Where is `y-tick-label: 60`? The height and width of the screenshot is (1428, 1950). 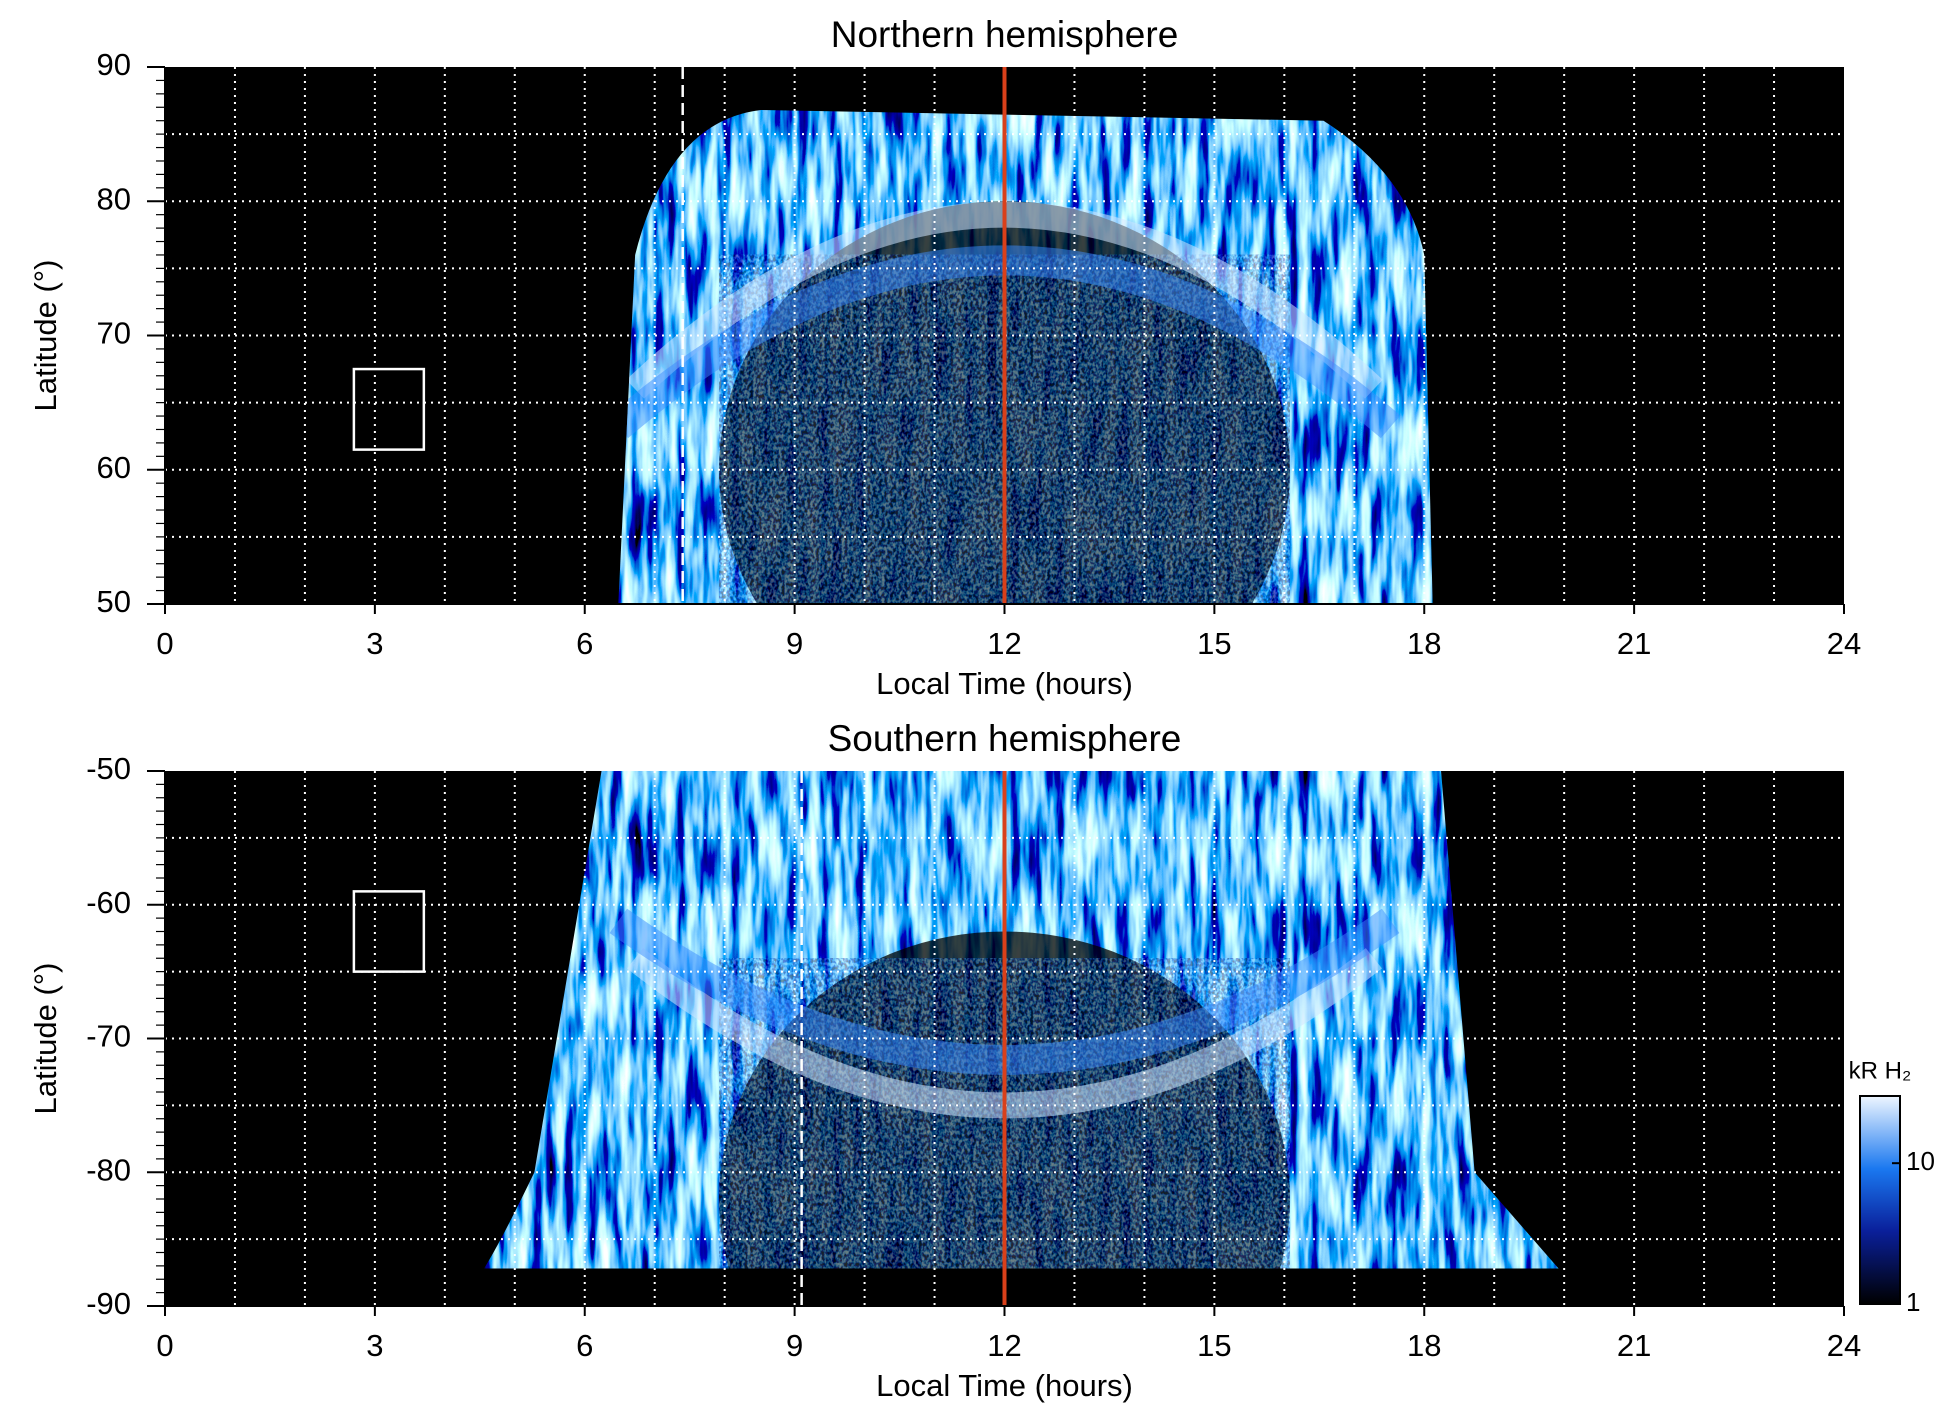 y-tick-label: 60 is located at coordinates (114, 467).